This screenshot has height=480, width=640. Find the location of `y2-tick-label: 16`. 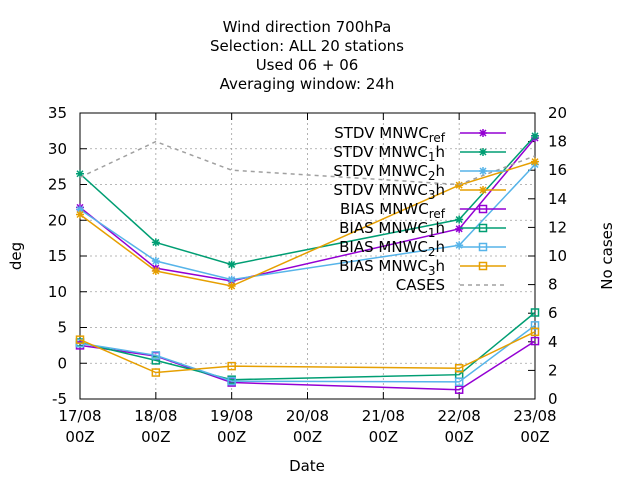

y2-tick-label: 16 is located at coordinates (557, 170).